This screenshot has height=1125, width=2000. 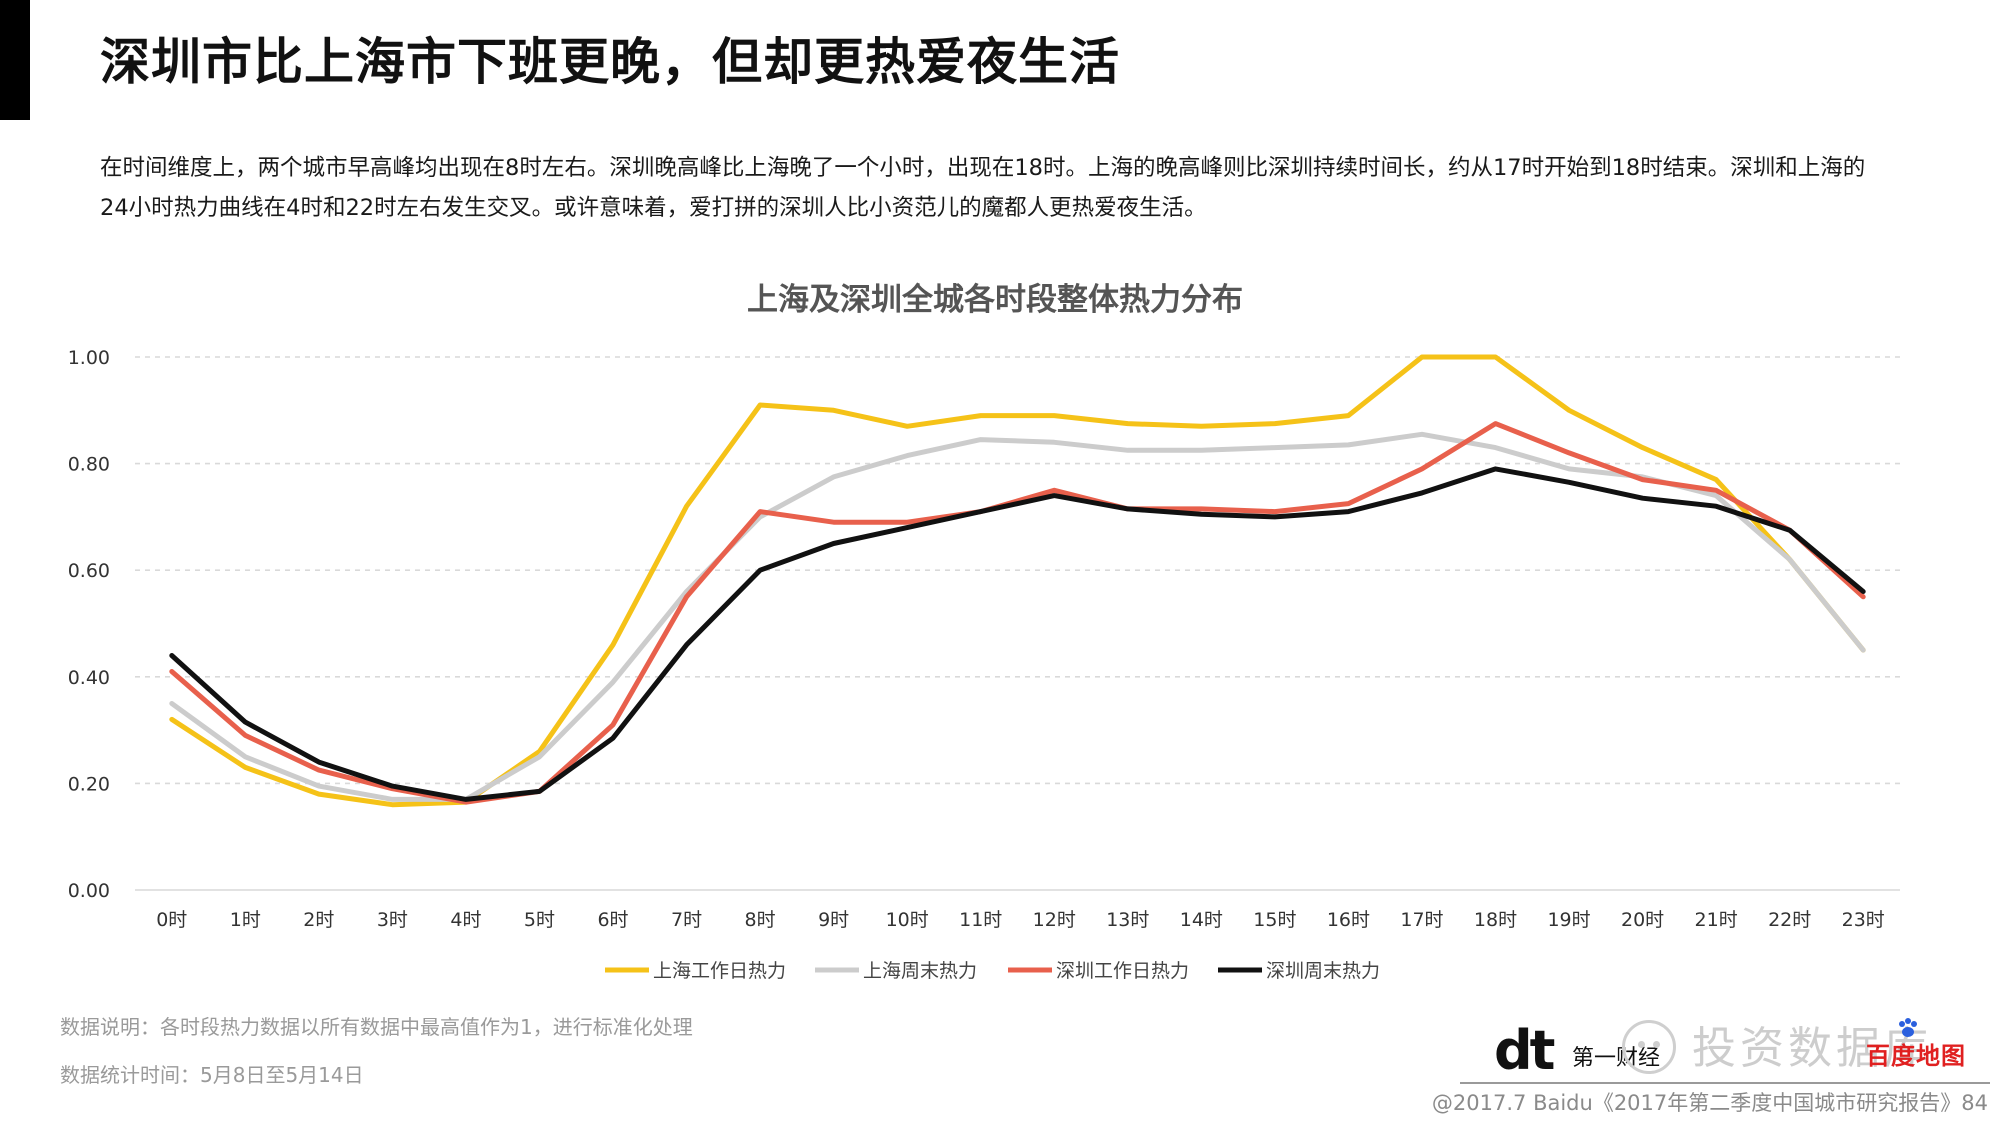 What do you see at coordinates (760, 920) in the screenshot?
I see `x-tick-label: 8时` at bounding box center [760, 920].